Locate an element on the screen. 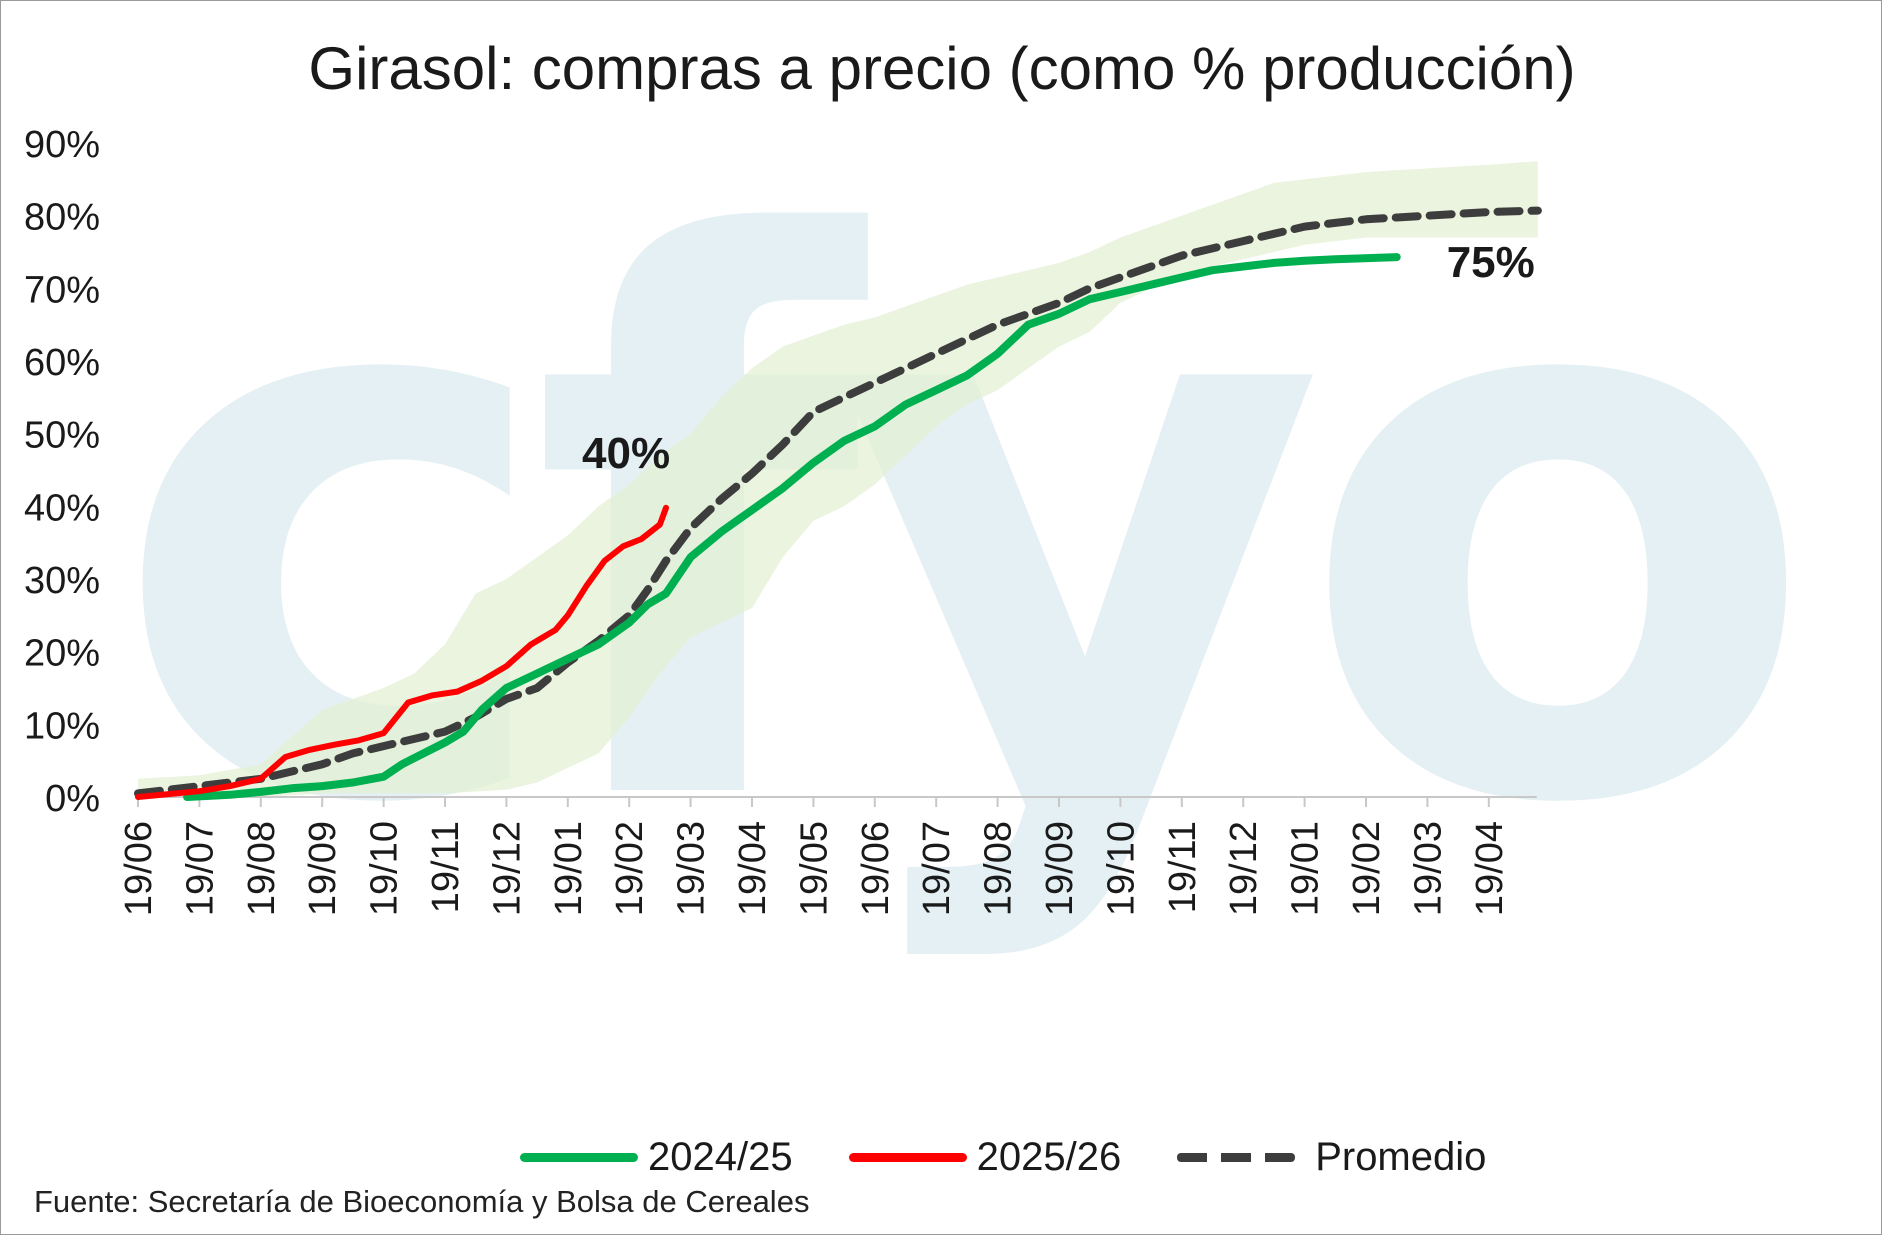  y-tick-label: 50% is located at coordinates (62, 436).